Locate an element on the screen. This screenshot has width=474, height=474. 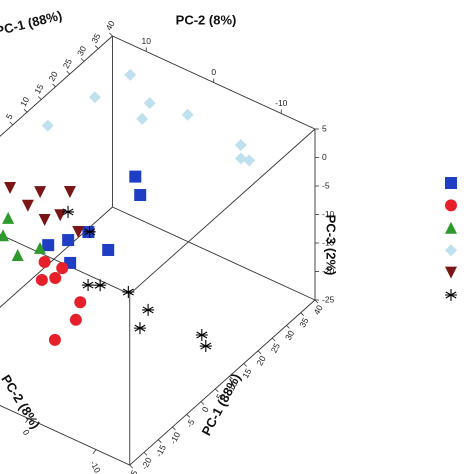
tick-label: 25 is located at coordinates (67, 63).